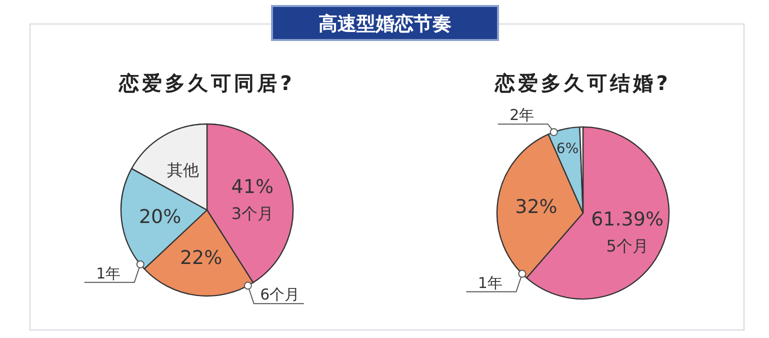  I want to click on data-label: 22%, so click(201, 257).